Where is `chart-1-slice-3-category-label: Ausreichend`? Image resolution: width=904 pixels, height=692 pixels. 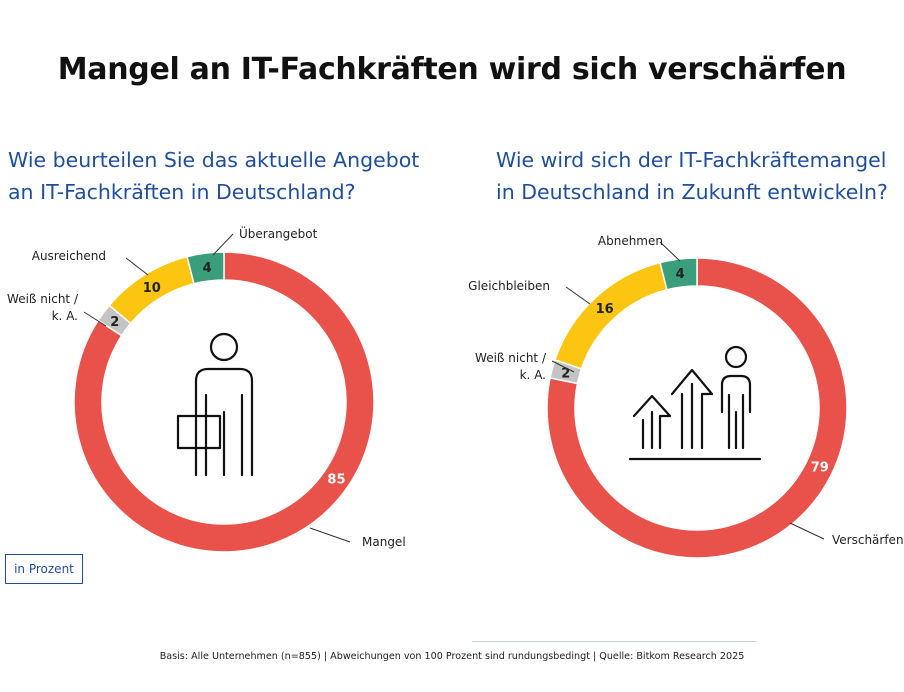
chart-1-slice-3-category-label: Ausreichend is located at coordinates (69, 256).